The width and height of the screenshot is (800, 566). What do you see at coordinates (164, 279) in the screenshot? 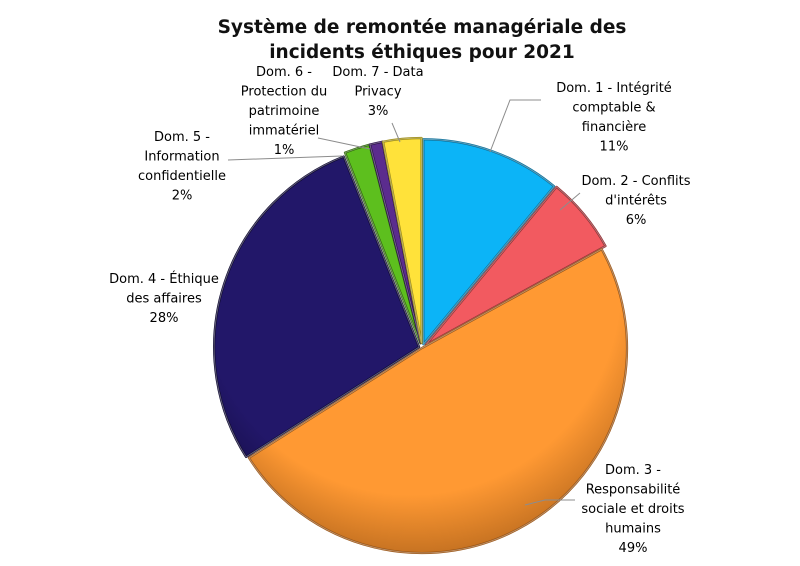
I see `slice-category-label: Dom. 4 - Éthique` at bounding box center [164, 279].